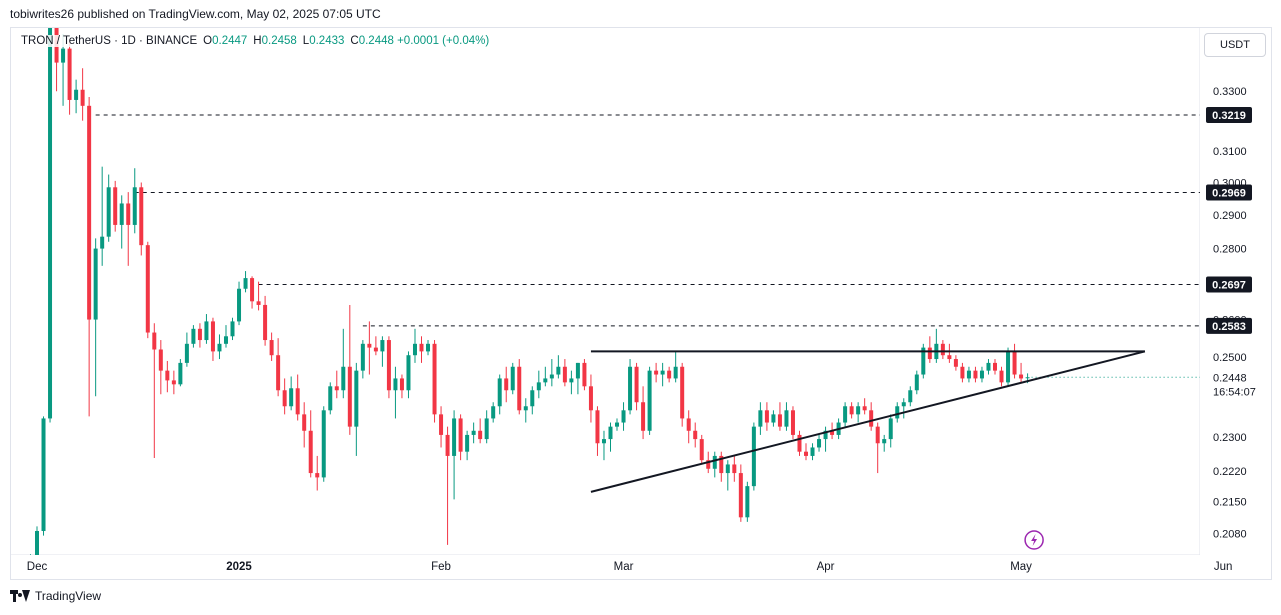 The height and width of the screenshot is (615, 1281). What do you see at coordinates (327, 41) in the screenshot?
I see `ohlc-value: 0.2433` at bounding box center [327, 41].